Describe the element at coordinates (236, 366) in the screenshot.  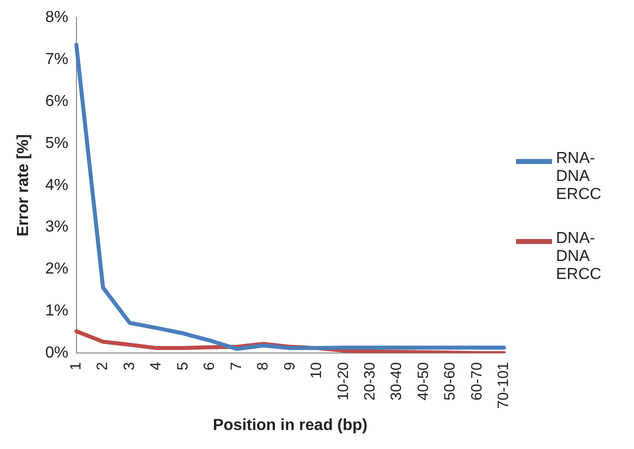
I see `x-tick-label: 7` at that location.